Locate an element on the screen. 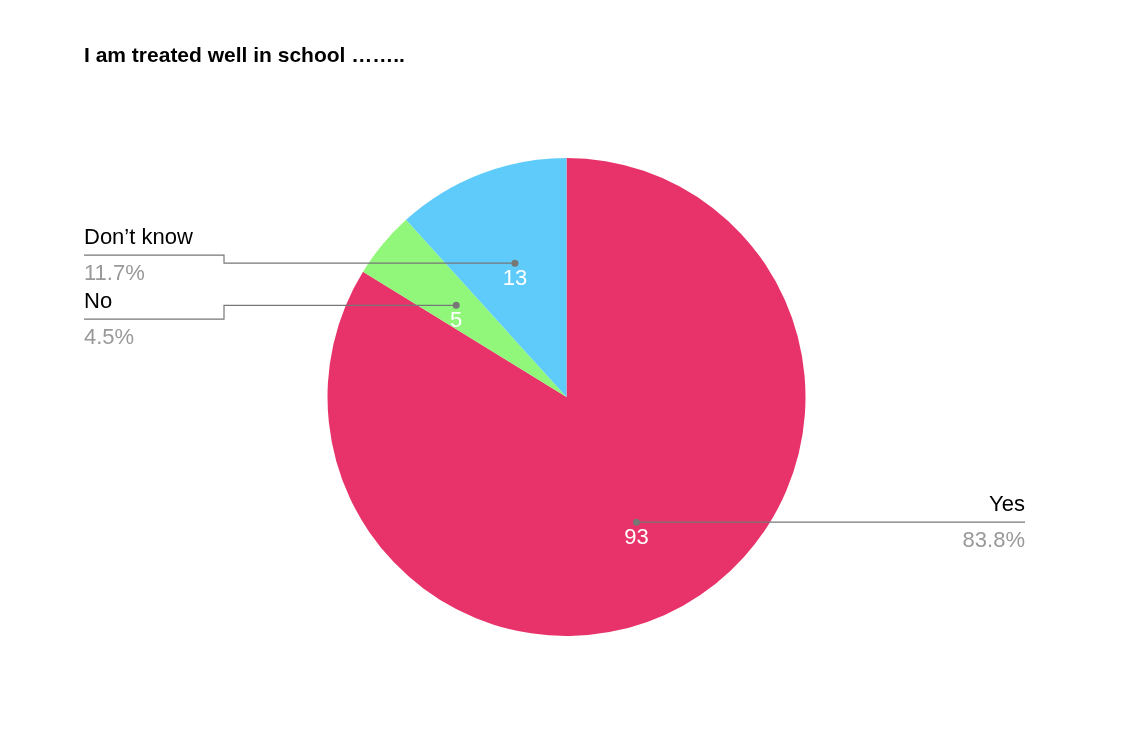 Image resolution: width=1133 pixels, height=744 pixels. data-label: 5 is located at coordinates (456, 320).